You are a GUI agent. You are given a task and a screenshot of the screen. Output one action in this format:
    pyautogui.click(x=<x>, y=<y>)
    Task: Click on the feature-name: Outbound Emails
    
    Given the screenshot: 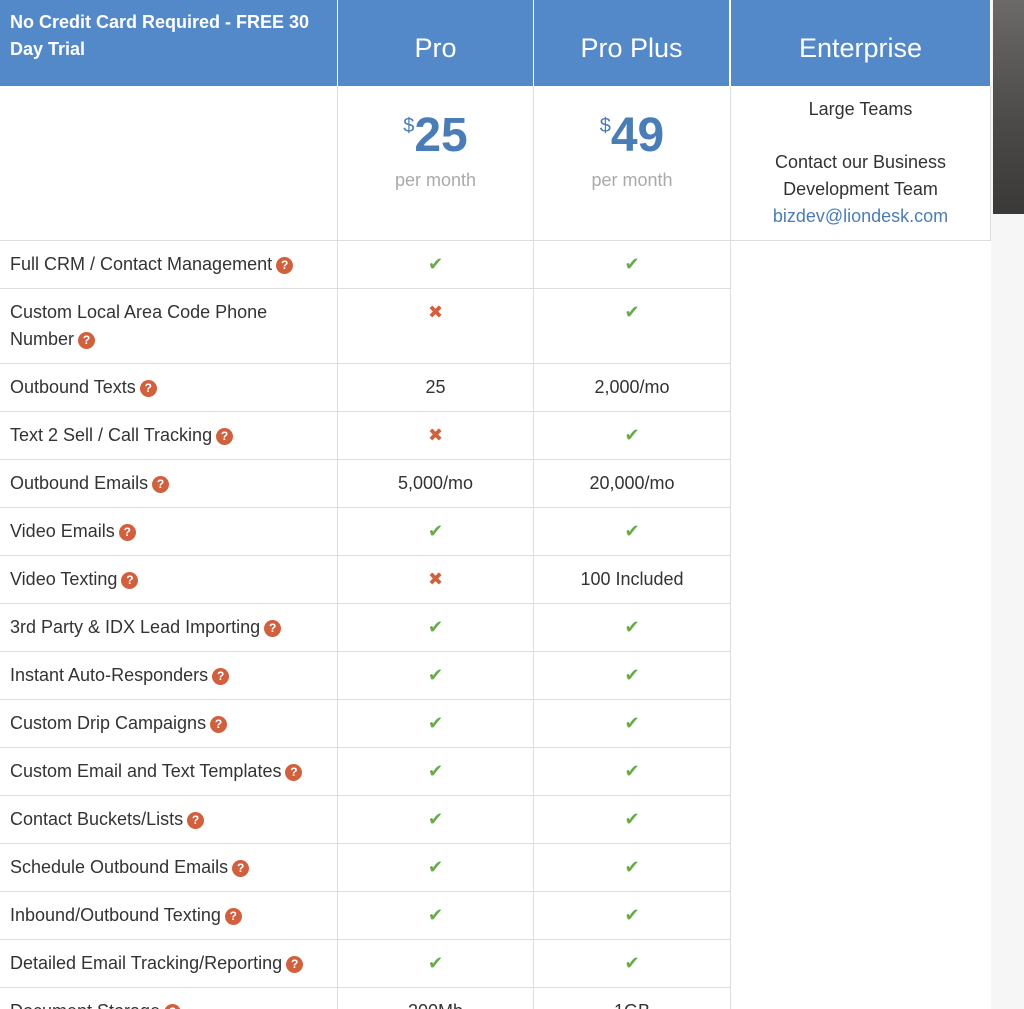 What is the action you would take?
    pyautogui.click(x=79, y=483)
    